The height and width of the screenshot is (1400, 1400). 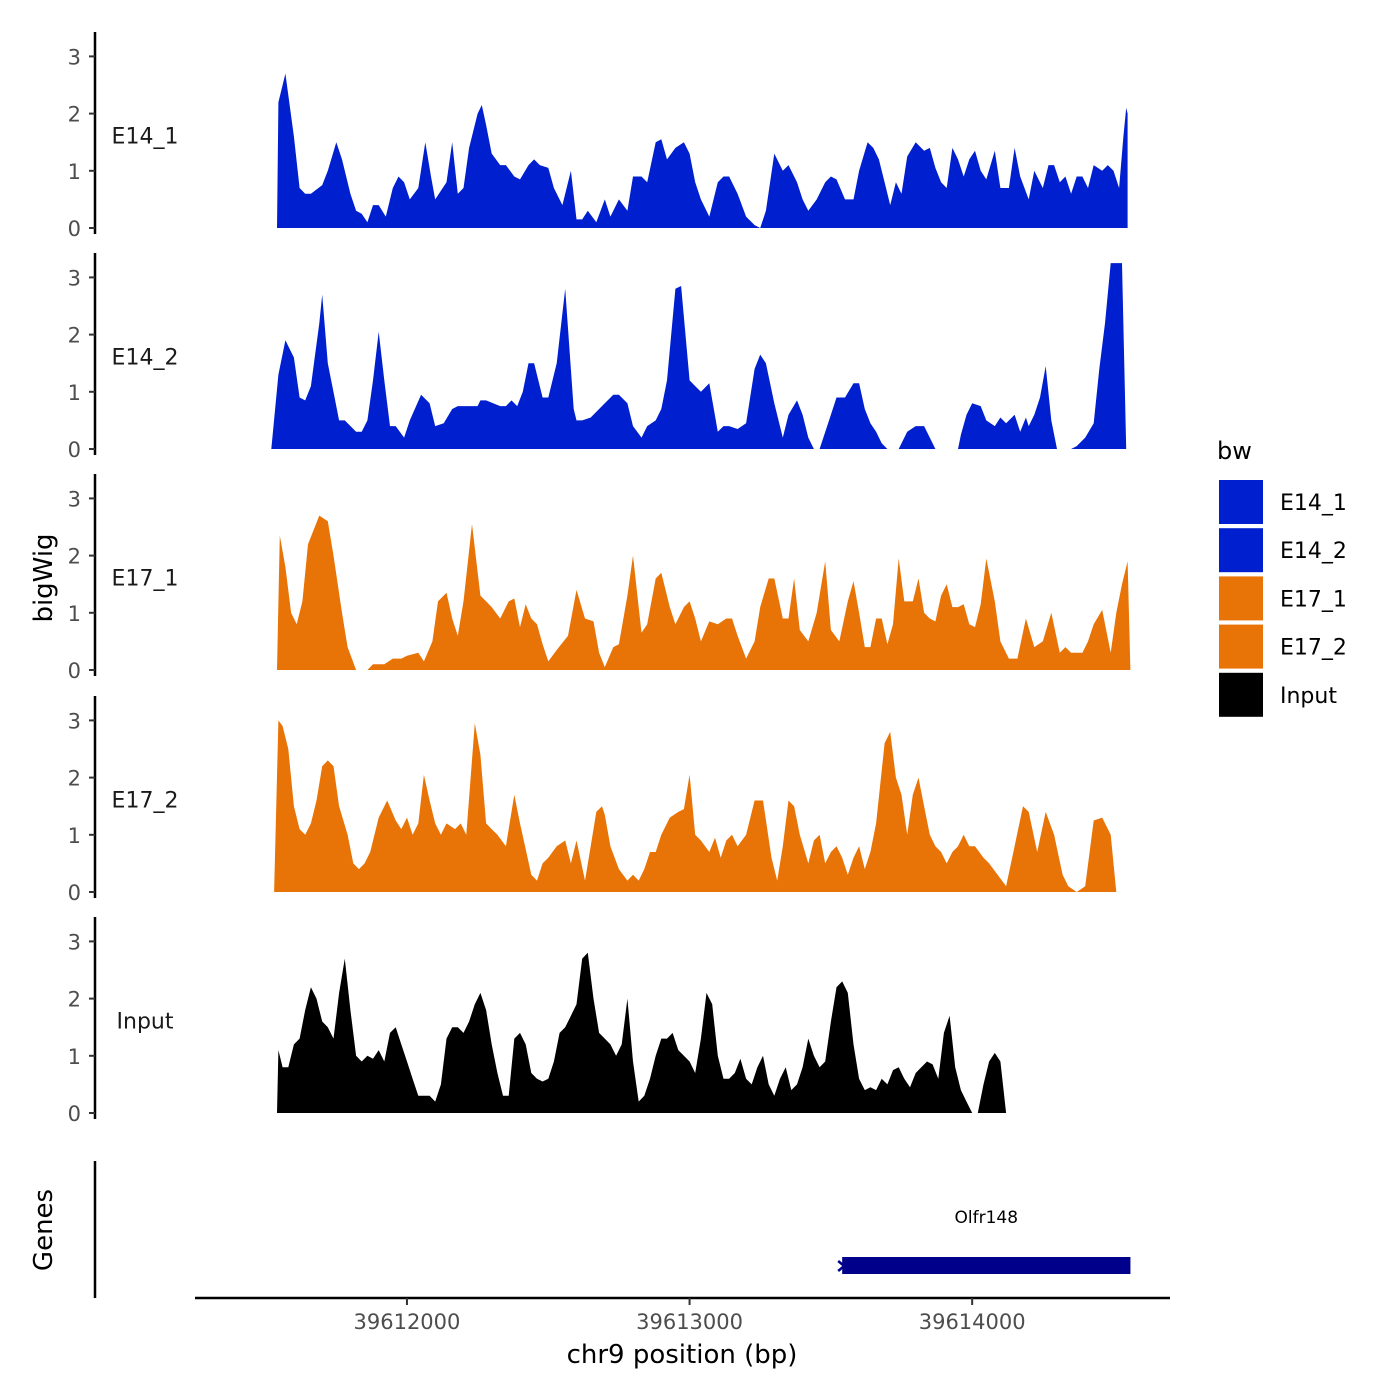 What do you see at coordinates (972, 1322) in the screenshot?
I see `x-tick-label: 39614000` at bounding box center [972, 1322].